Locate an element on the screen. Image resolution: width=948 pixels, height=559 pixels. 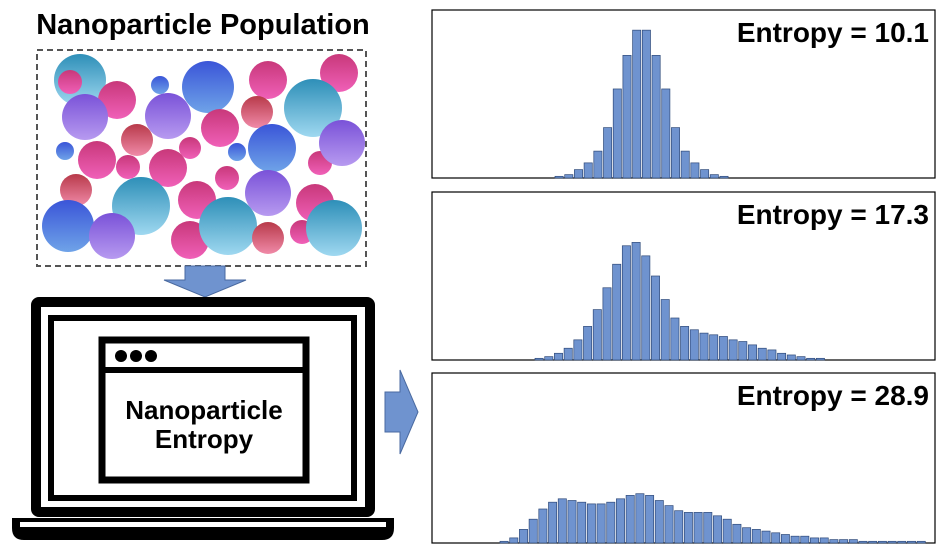
particles is located at coordinates (203, 156).